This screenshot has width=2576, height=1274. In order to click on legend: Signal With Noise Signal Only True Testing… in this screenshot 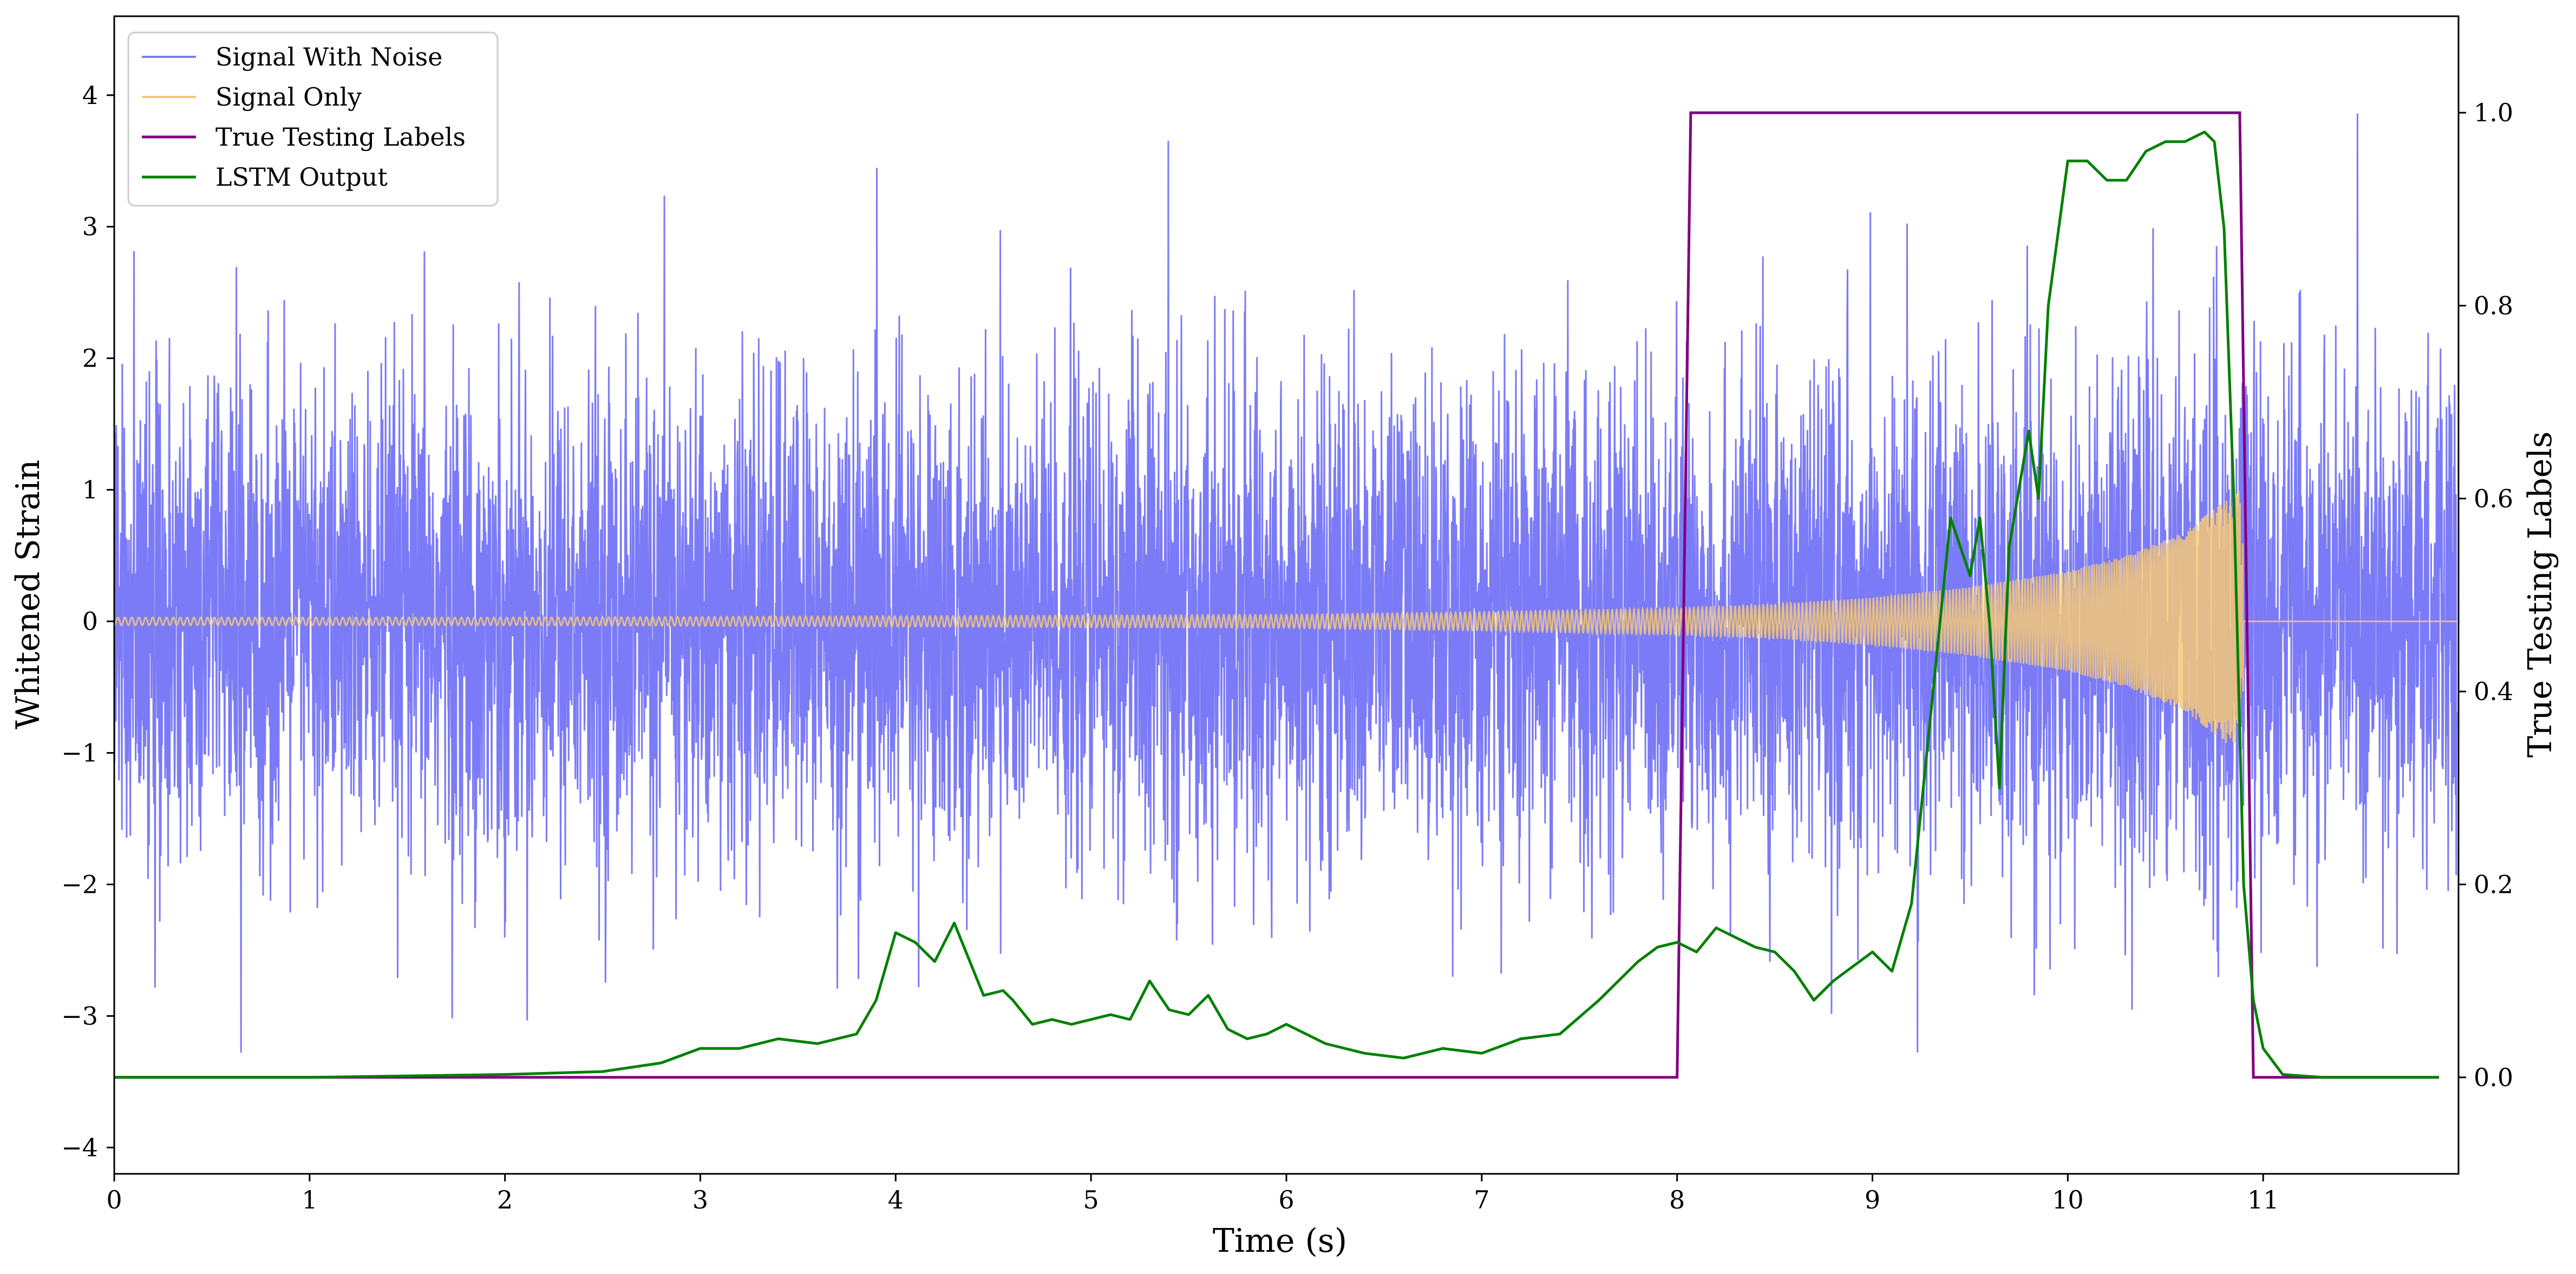, I will do `click(313, 119)`.